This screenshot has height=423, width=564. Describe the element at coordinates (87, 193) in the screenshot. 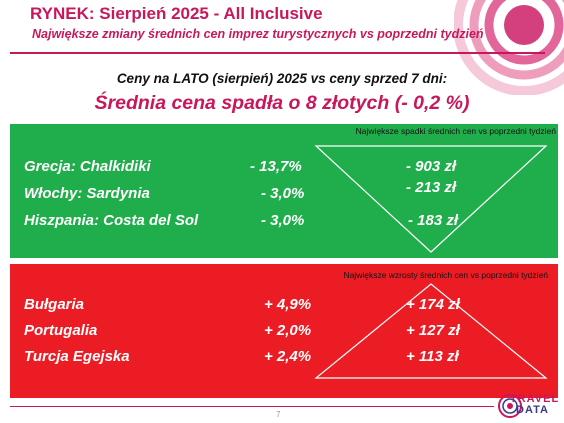

I see `country-name: Włochy: Sardynia` at that location.